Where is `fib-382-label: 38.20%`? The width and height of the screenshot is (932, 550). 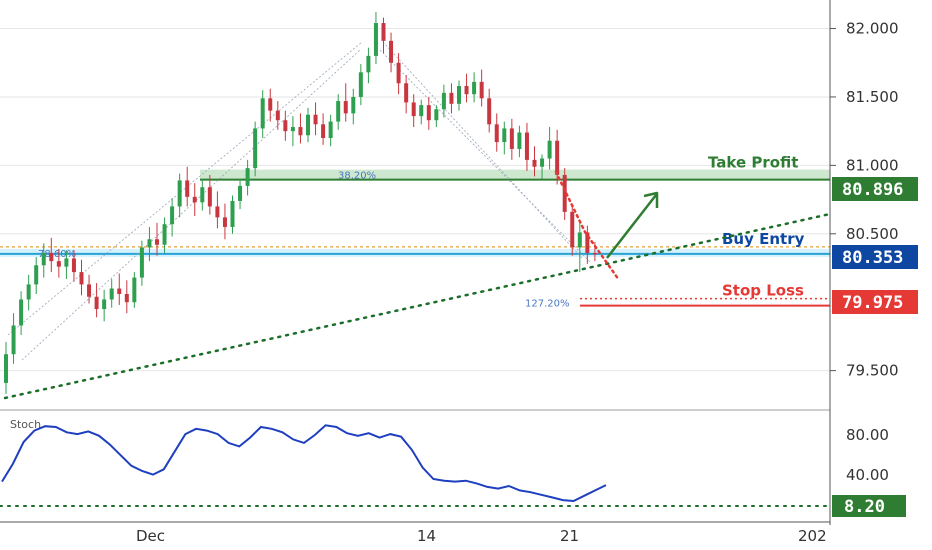
fib-382-label: 38.20% is located at coordinates (357, 176).